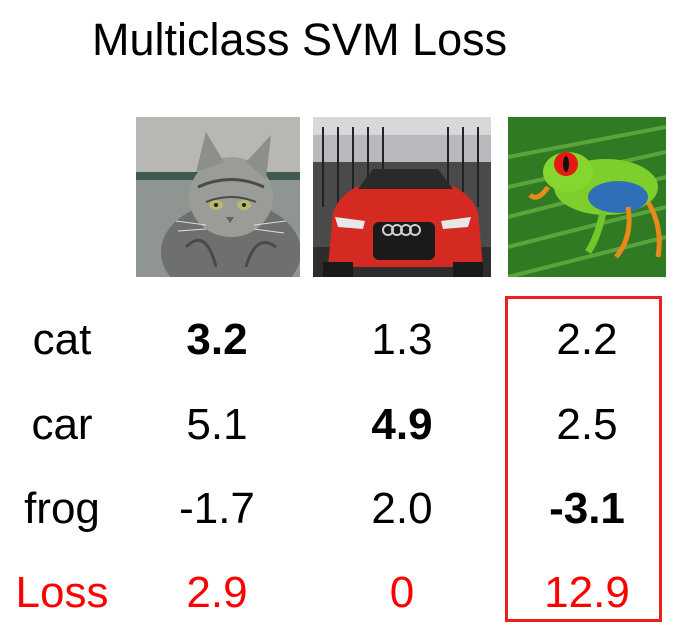  What do you see at coordinates (217, 508) in the screenshot?
I see `score-cat-frog: -1.7` at bounding box center [217, 508].